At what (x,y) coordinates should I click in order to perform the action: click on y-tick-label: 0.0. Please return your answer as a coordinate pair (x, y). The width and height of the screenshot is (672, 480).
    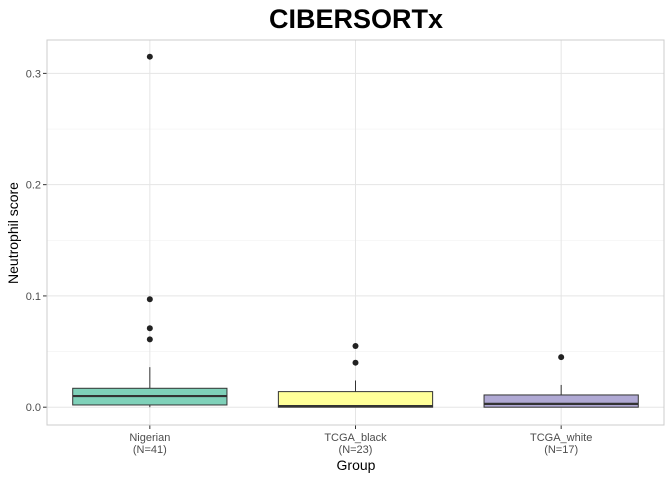
    Looking at the image, I should click on (33, 408).